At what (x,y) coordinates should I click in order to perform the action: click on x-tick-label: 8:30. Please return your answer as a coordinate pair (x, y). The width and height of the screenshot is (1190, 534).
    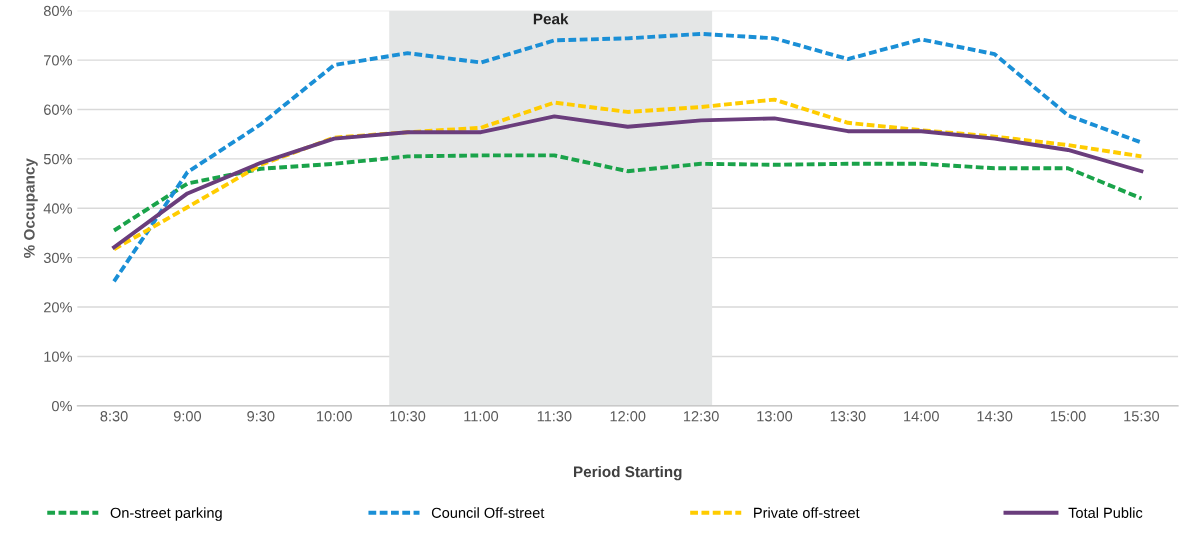
    Looking at the image, I should click on (114, 416).